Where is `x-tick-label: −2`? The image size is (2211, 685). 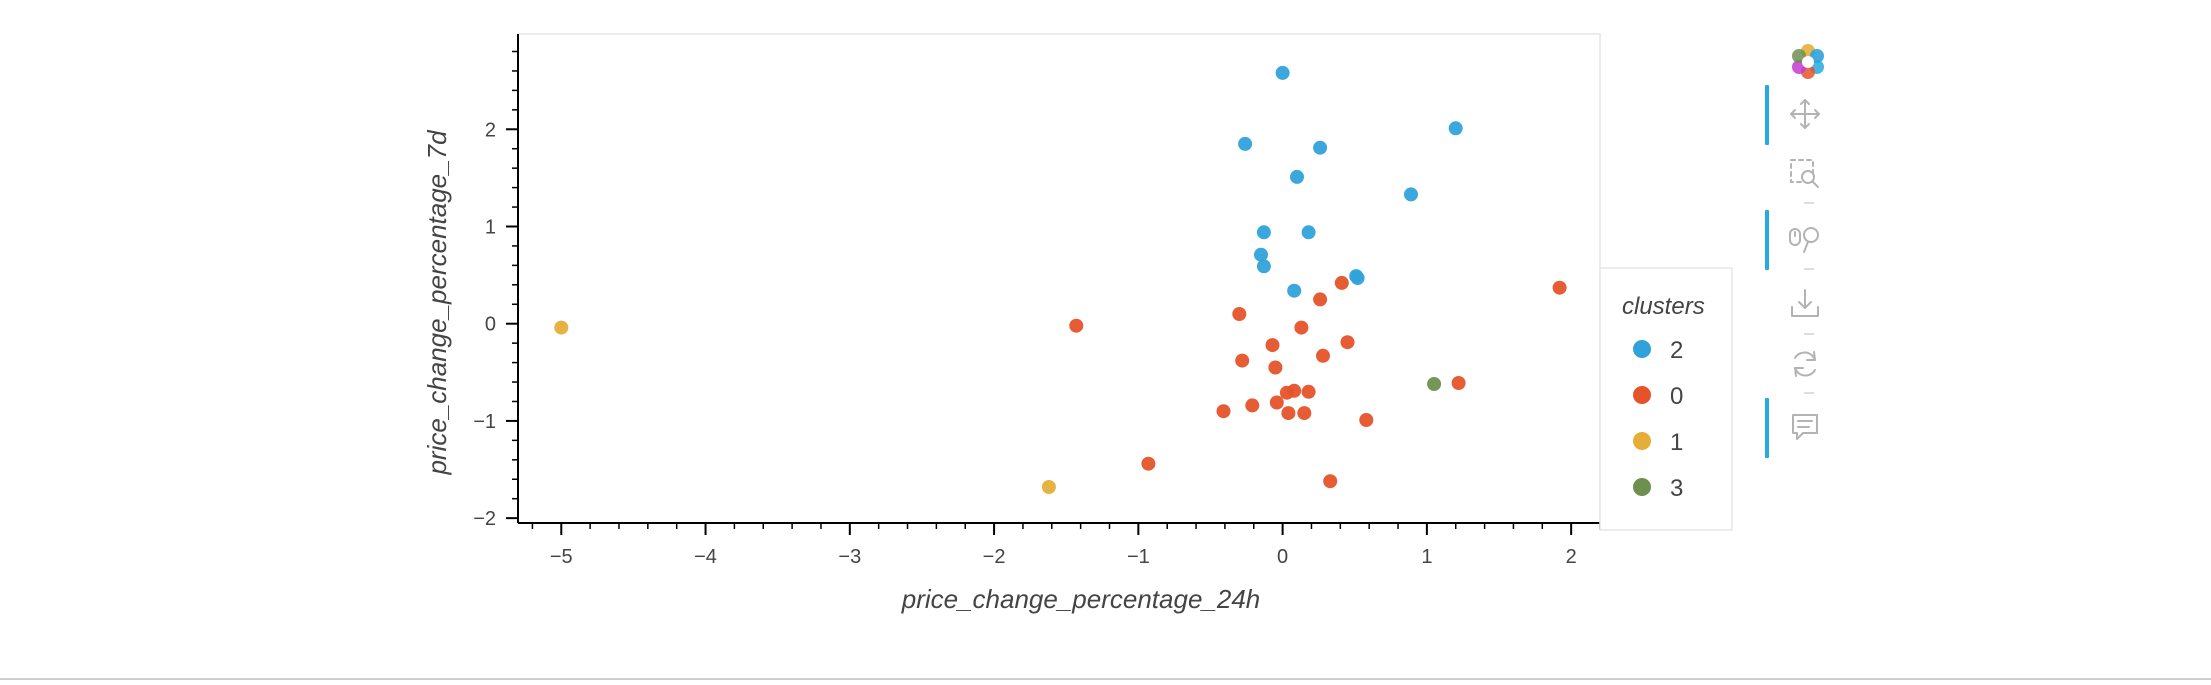 x-tick-label: −2 is located at coordinates (994, 557).